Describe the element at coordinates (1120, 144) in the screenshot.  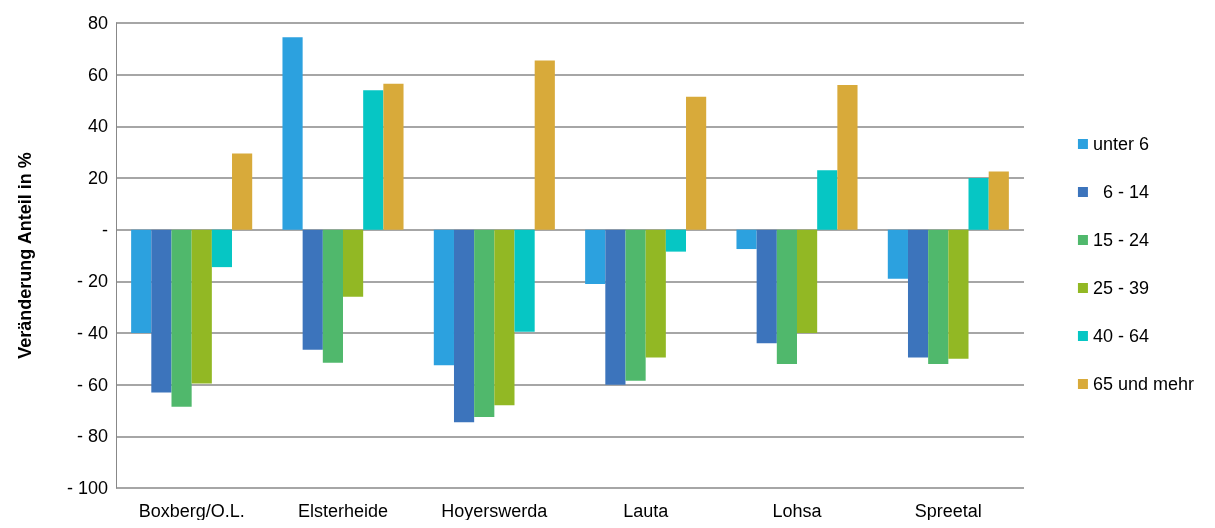
I see `legend-label: unter 6` at that location.